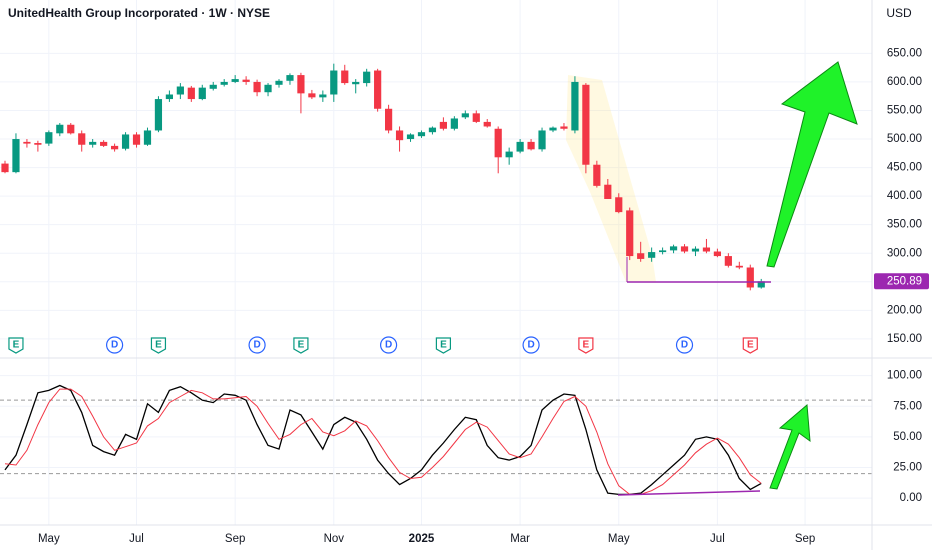 This screenshot has height=550, width=932. Describe the element at coordinates (907, 468) in the screenshot. I see `y-tick-label: 25.00` at that location.